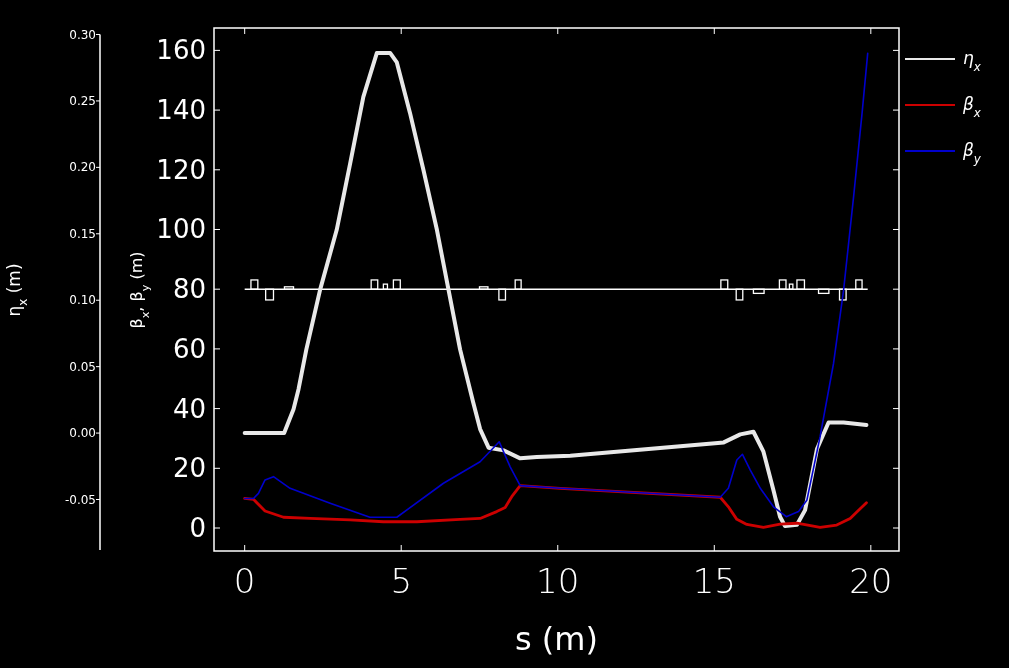 The height and width of the screenshot is (668, 1009). I want to click on y-tick-label: 40, so click(189, 408).